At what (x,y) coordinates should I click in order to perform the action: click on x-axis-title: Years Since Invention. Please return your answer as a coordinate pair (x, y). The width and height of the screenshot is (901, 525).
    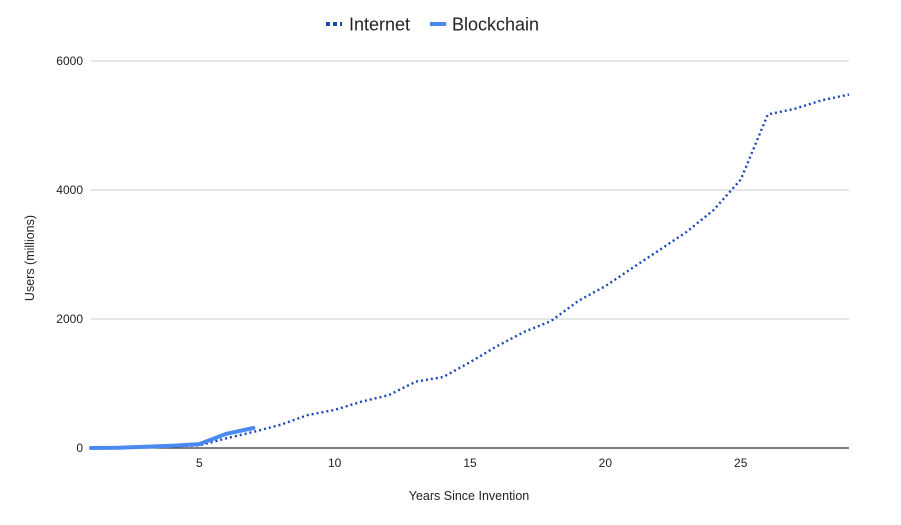
    Looking at the image, I should click on (469, 496).